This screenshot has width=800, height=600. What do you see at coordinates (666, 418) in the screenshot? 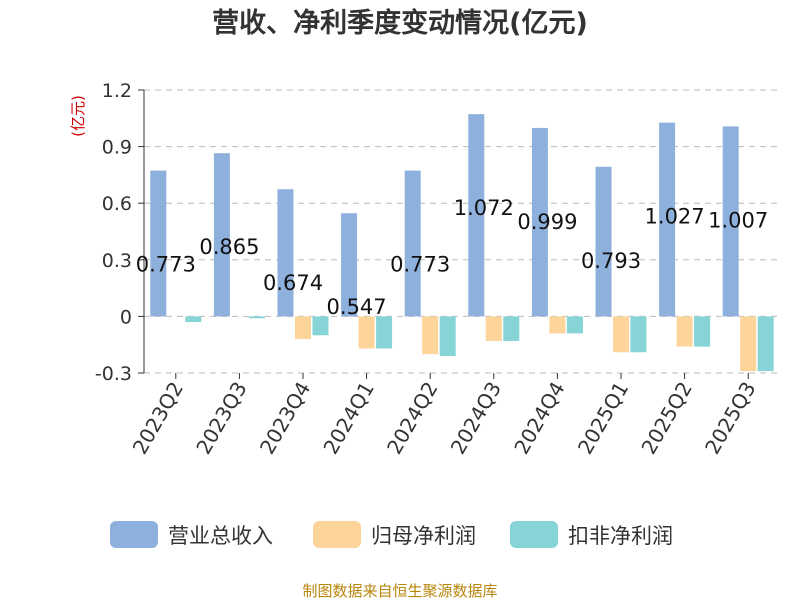
I see `x-tick-label: 2025Q2` at bounding box center [666, 418].